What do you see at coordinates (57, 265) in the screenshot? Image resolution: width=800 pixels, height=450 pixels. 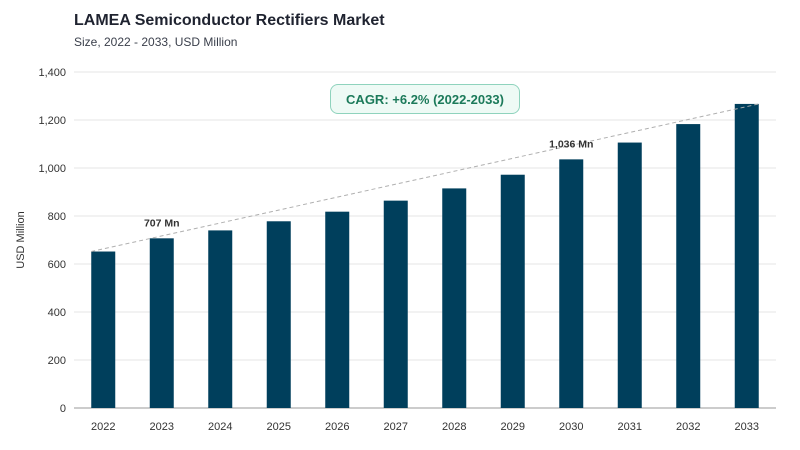 I see `y-tick-label: 600` at bounding box center [57, 265].